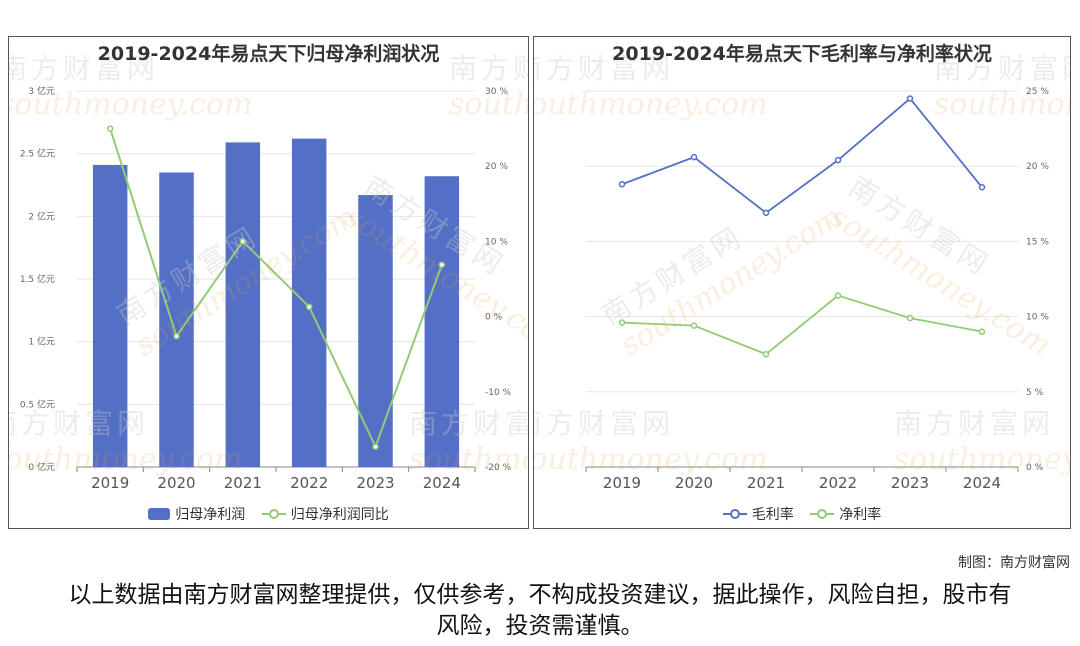  What do you see at coordinates (1035, 393) in the screenshot?
I see `y-right-tick-label: 5 %` at bounding box center [1035, 393].